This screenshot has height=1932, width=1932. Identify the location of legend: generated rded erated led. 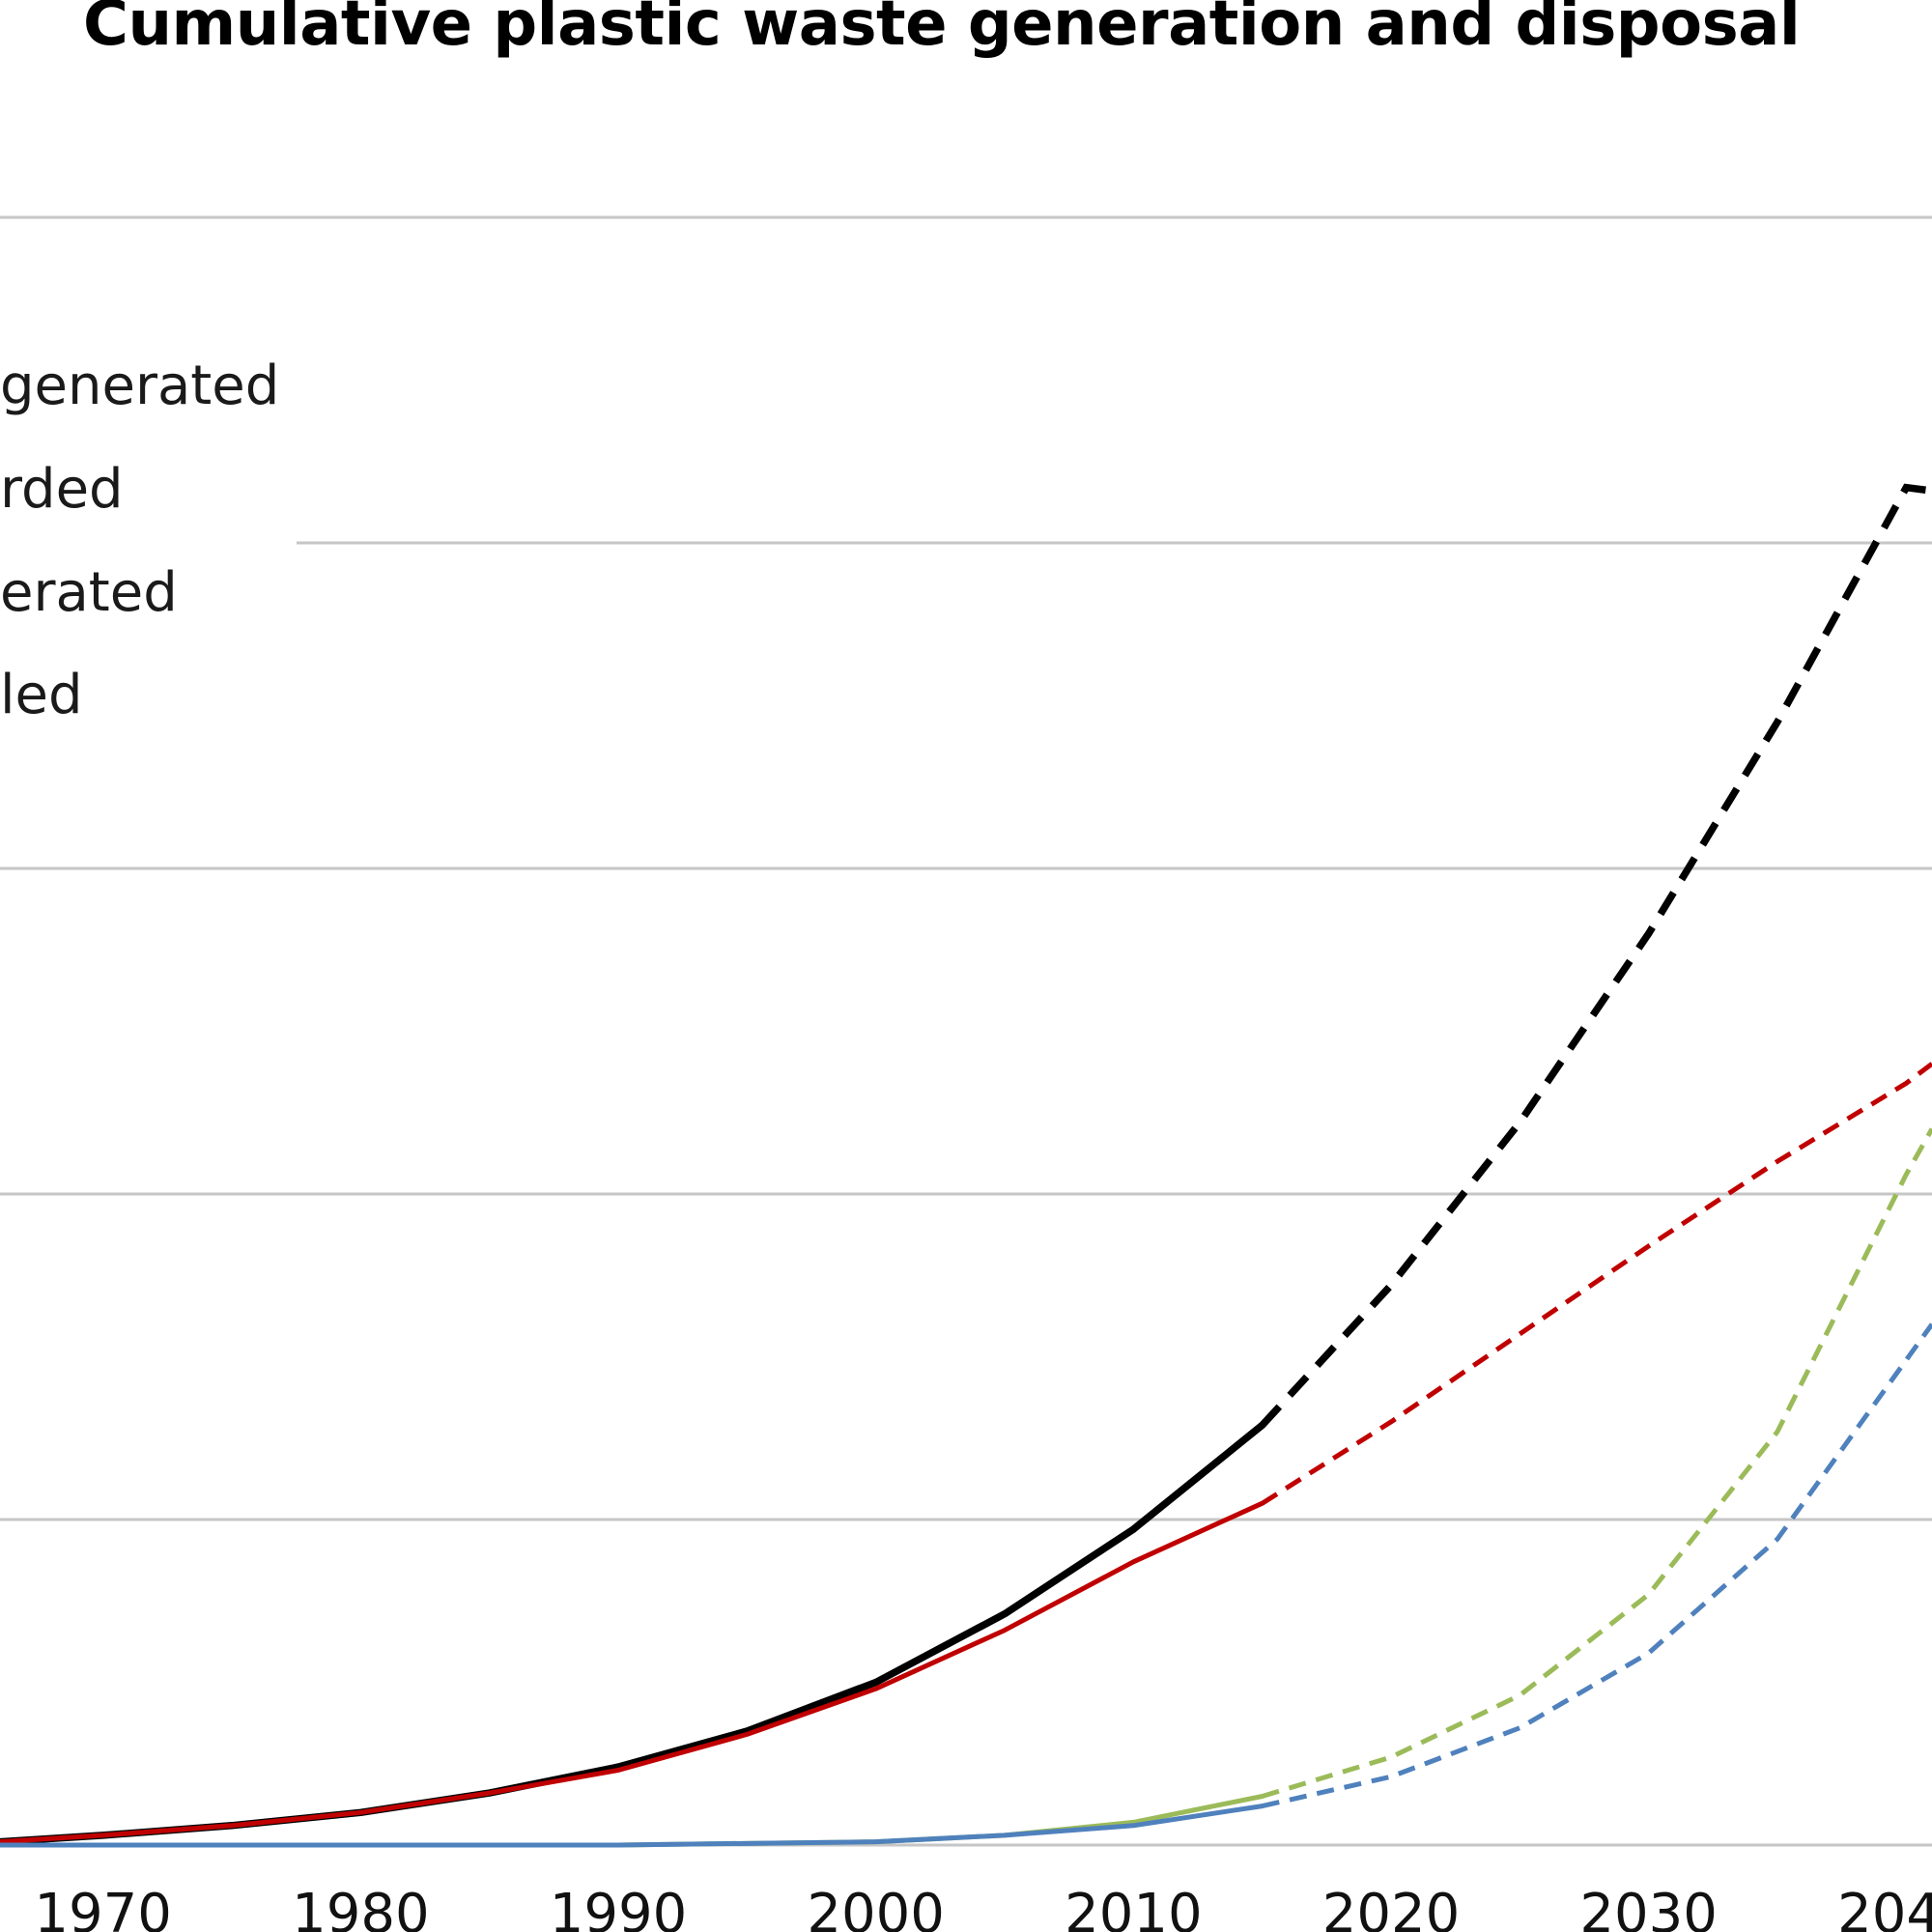
(139, 540).